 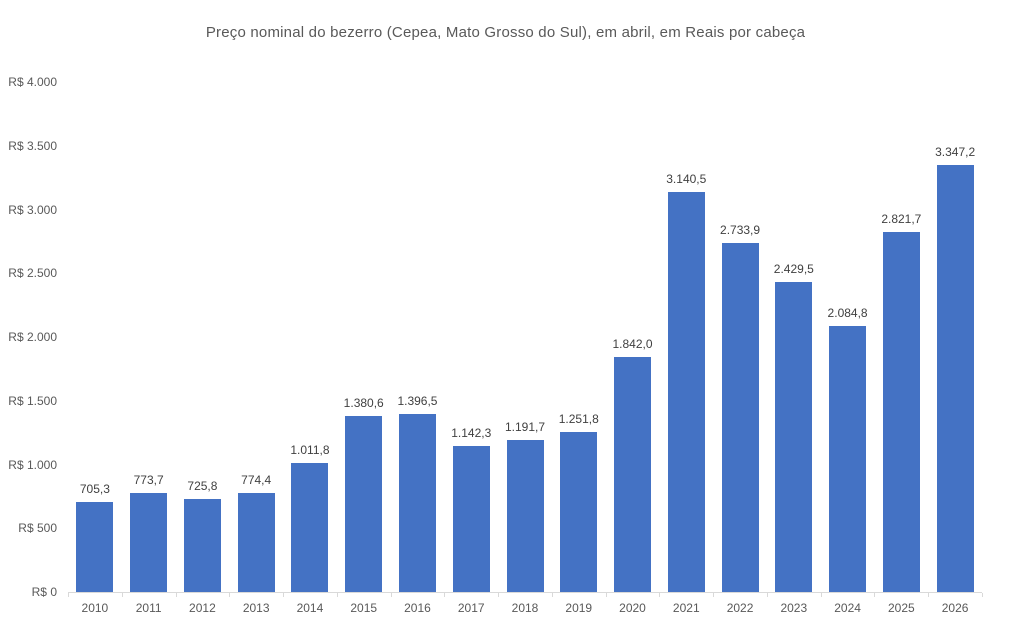 I want to click on x-axis-label-2020: 2020, so click(x=632, y=608).